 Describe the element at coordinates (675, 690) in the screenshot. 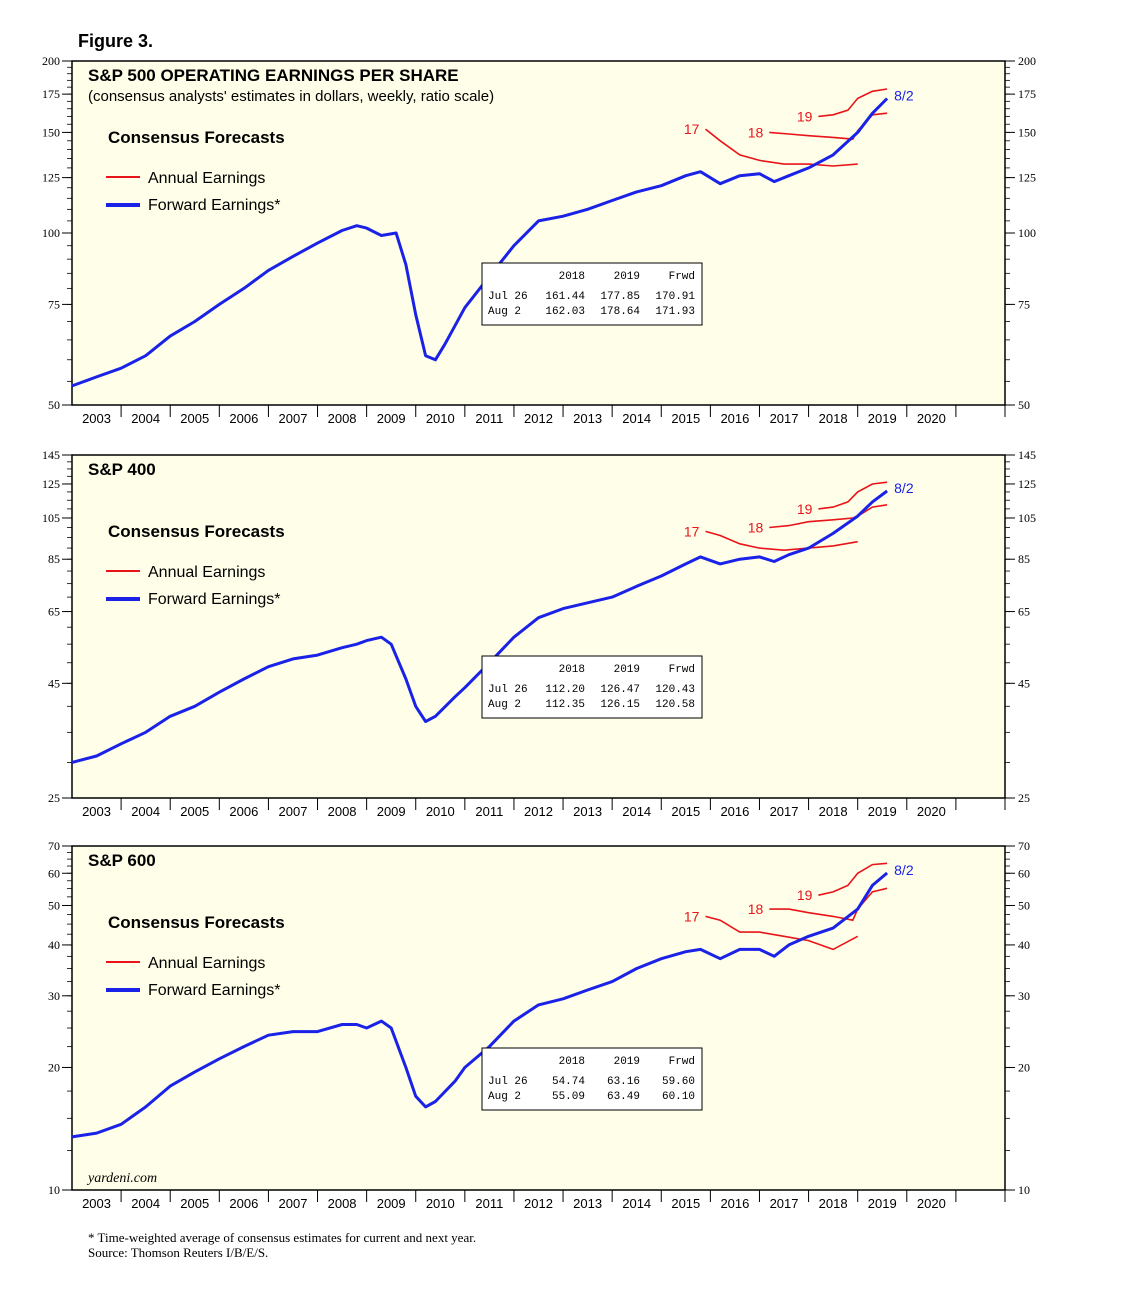

I see `data-table-value: 120.43` at that location.